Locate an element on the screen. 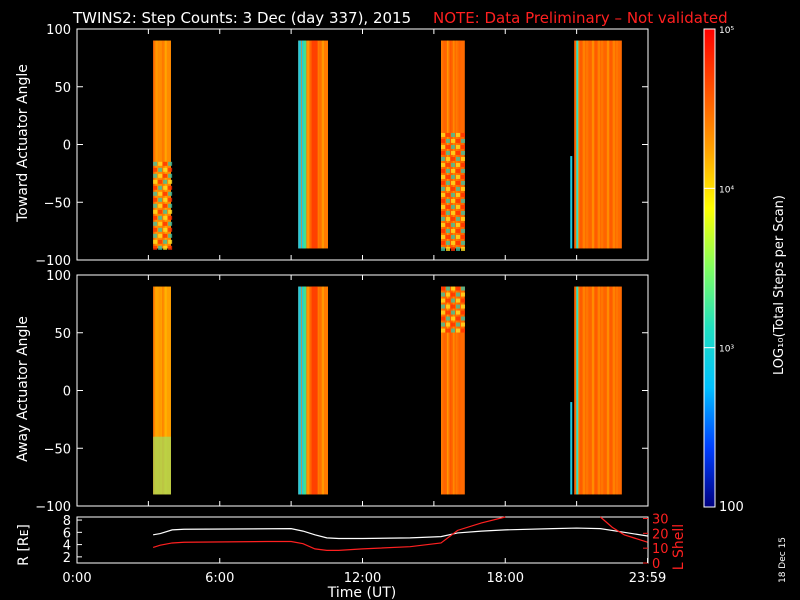 This screenshot has height=600, width=800. low-count-stripe is located at coordinates (300, 144).